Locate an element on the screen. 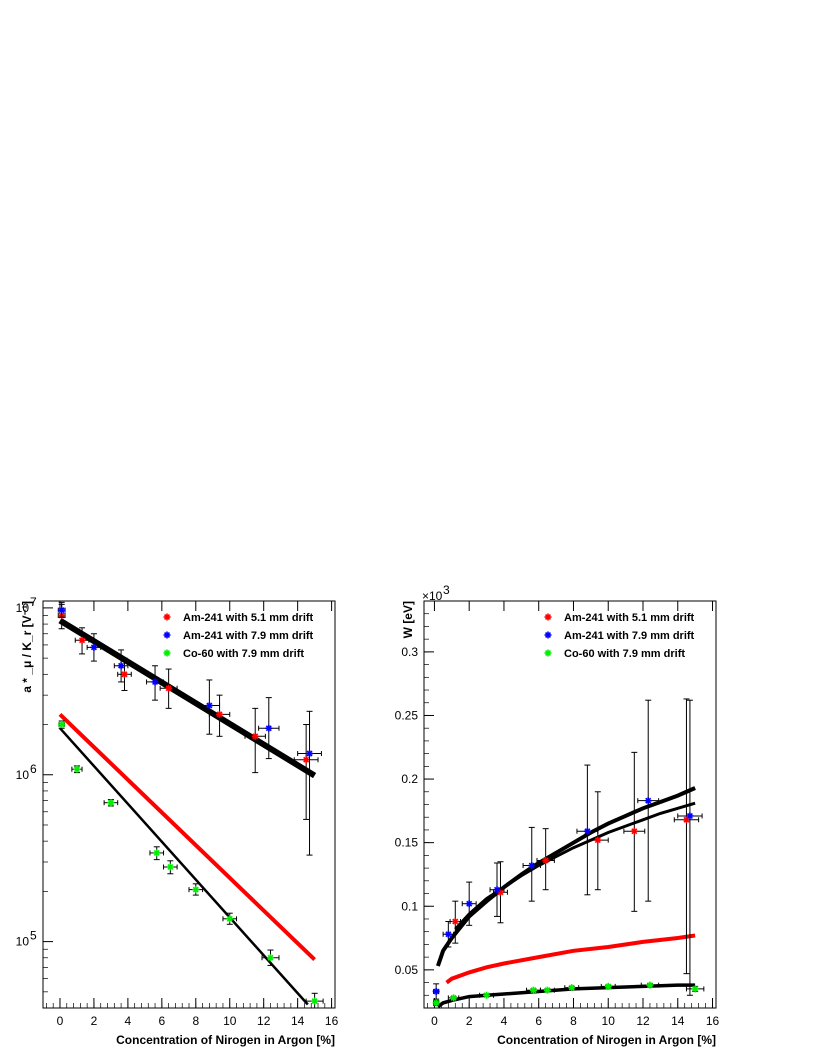  y-tick-label: 0.1 is located at coordinates (409, 906).